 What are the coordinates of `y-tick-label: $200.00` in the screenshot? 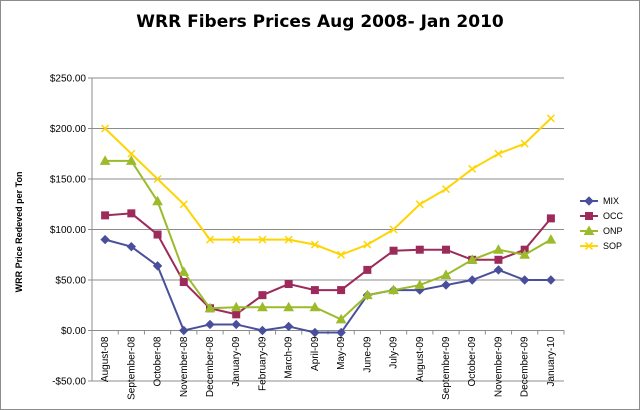 It's located at (68, 129).